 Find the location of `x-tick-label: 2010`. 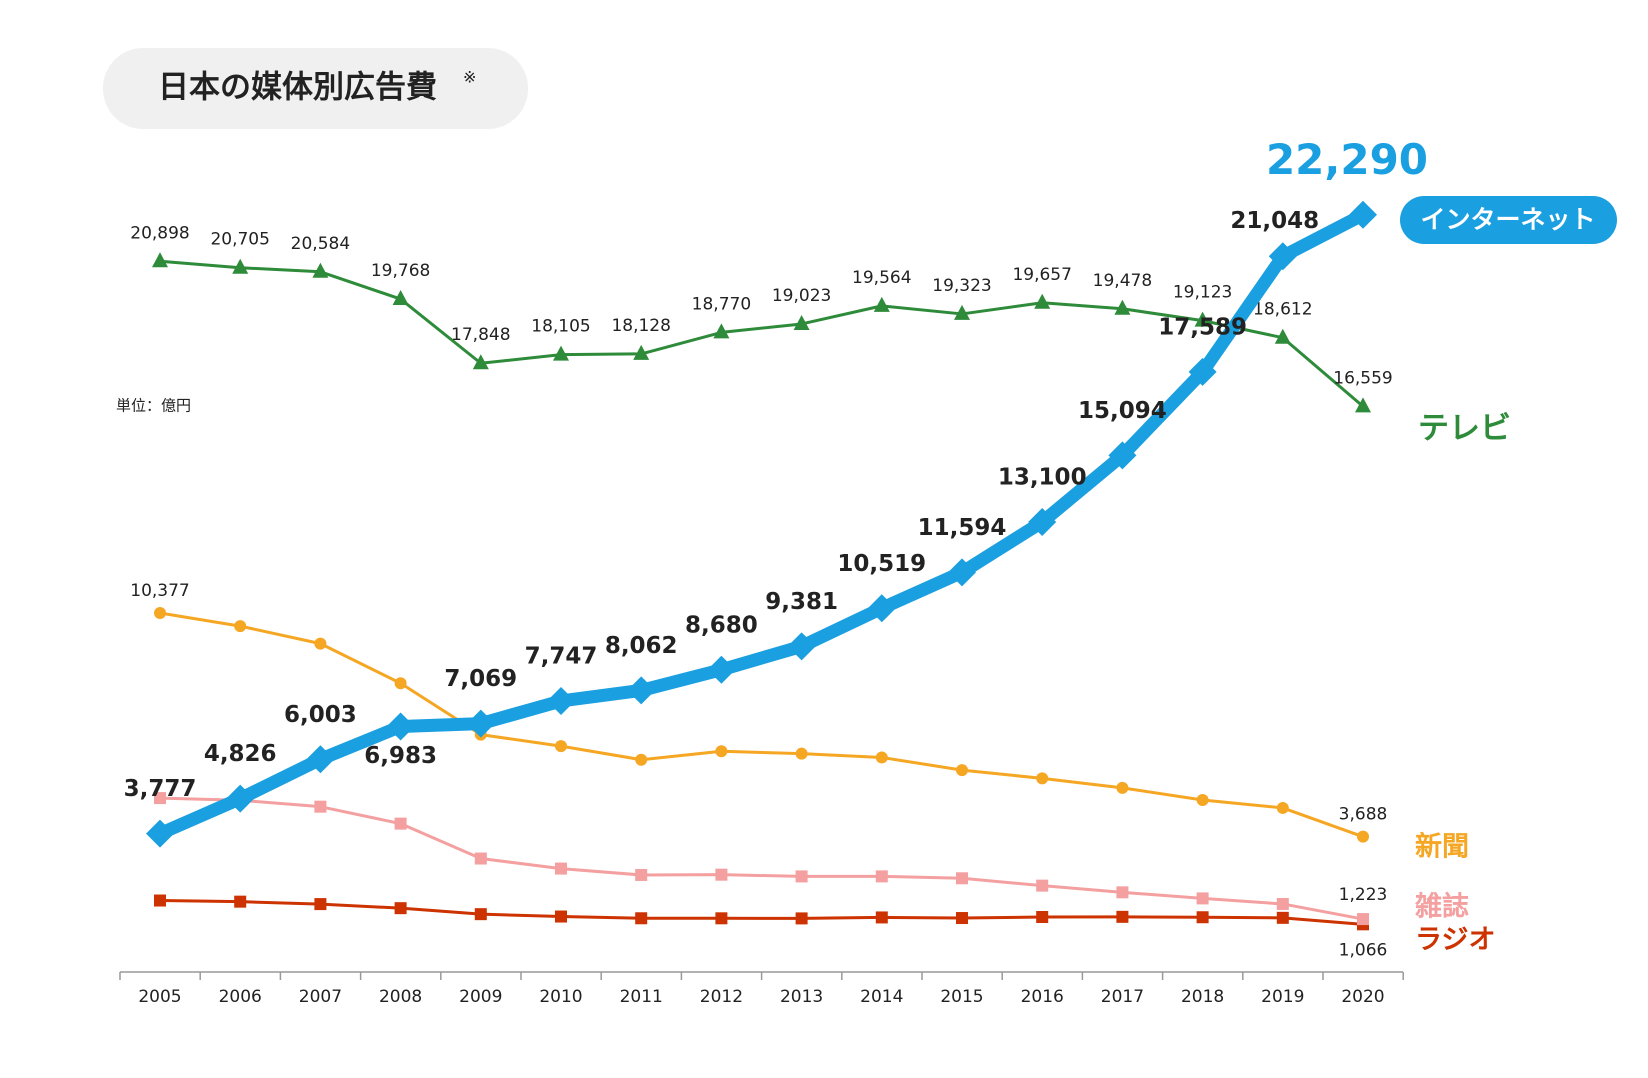

x-tick-label: 2010 is located at coordinates (560, 997).